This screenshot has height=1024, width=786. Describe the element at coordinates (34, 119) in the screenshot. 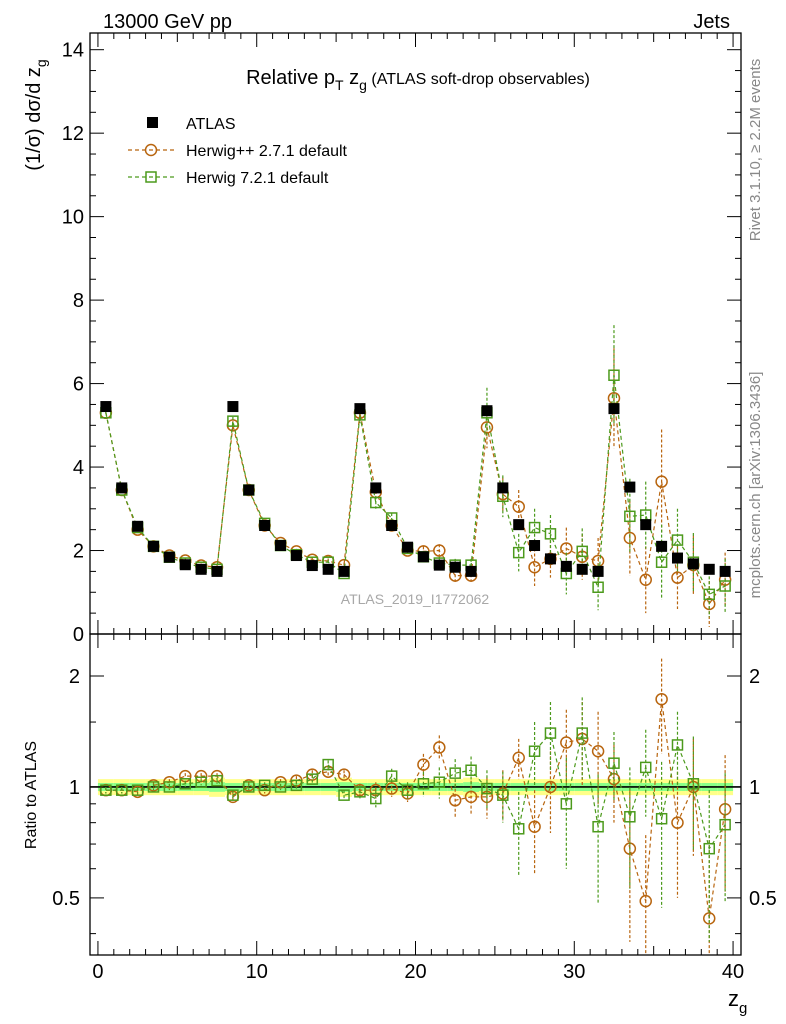

I see `top-ylabel-main: (1/σ) dσ/d z` at that location.